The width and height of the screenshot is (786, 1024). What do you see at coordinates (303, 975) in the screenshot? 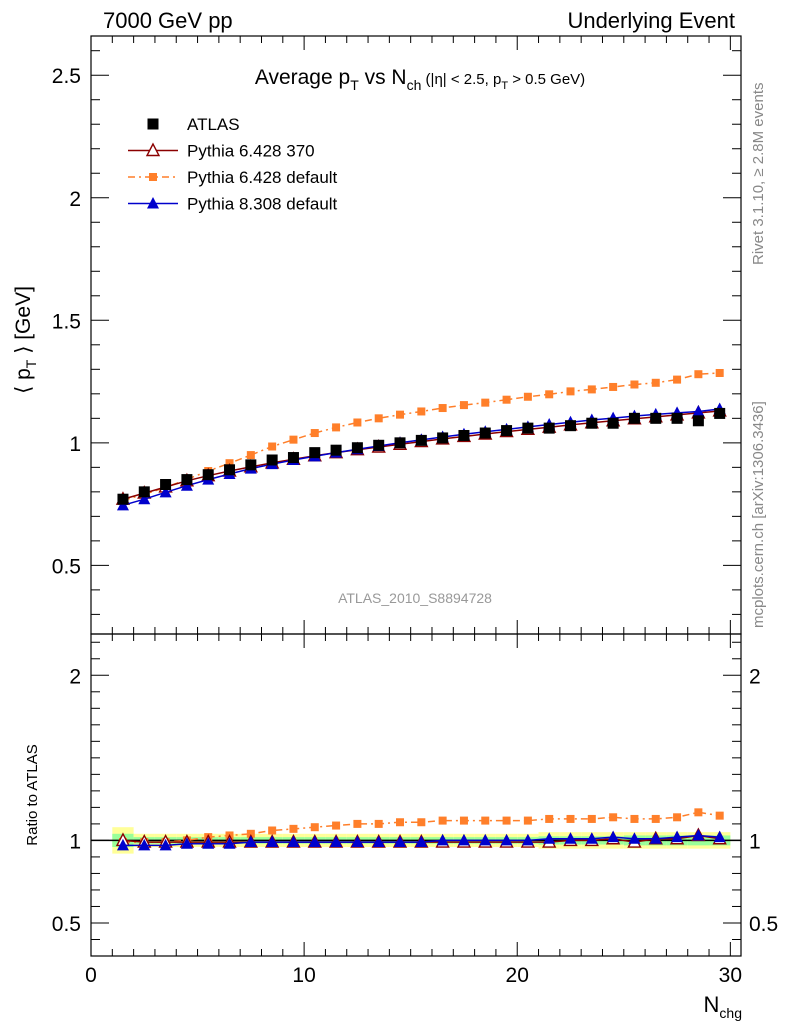
I see `xtick-label-1: 10` at bounding box center [303, 975].